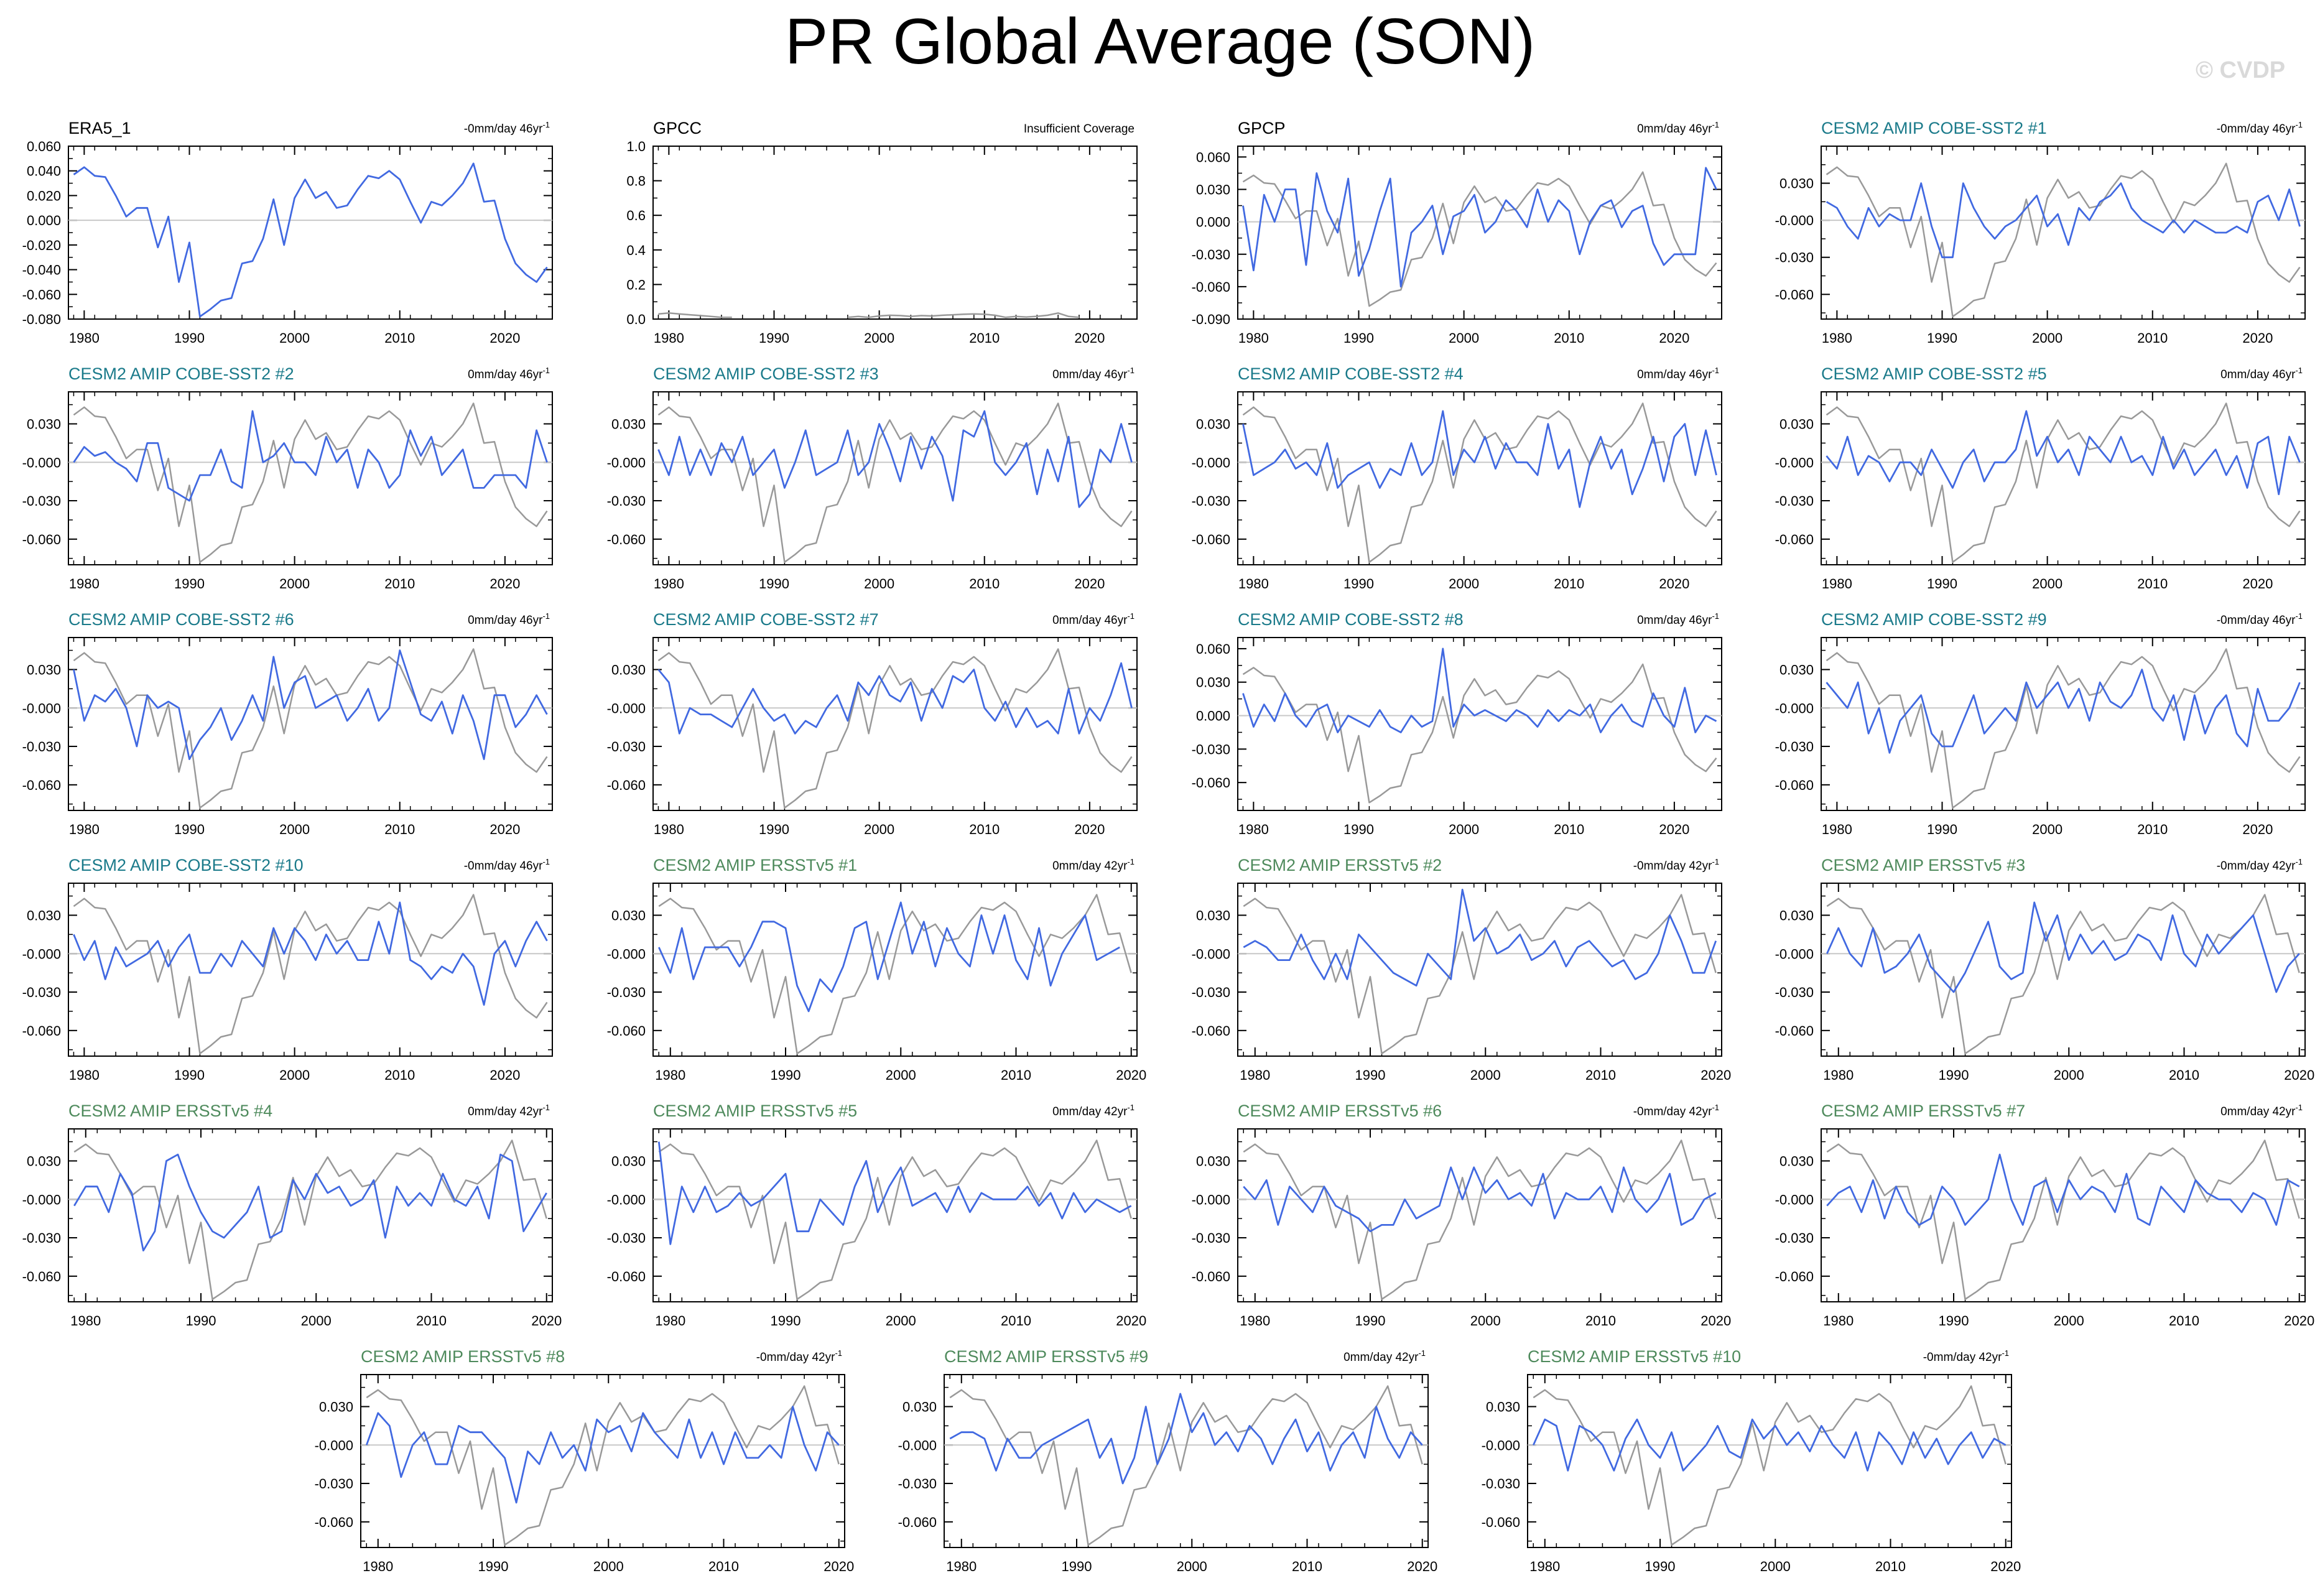 Image resolution: width=2320 pixels, height=1596 pixels. I want to click on panel-trend-label: 0mm/day 42yr-1, so click(509, 1111).